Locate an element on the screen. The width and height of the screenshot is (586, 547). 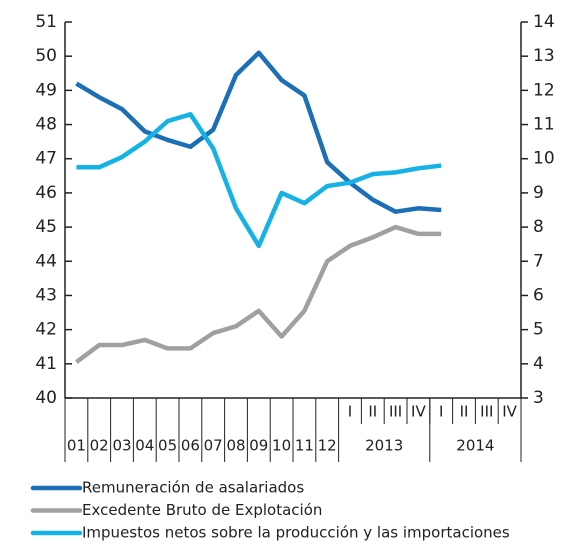
y-tick-label: 50 is located at coordinates (46, 56).